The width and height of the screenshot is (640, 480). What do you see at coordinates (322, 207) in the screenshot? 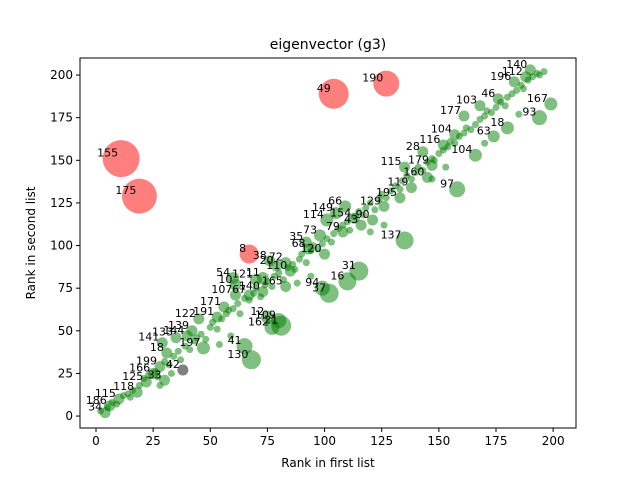
I see `point-label: 149` at bounding box center [322, 207].